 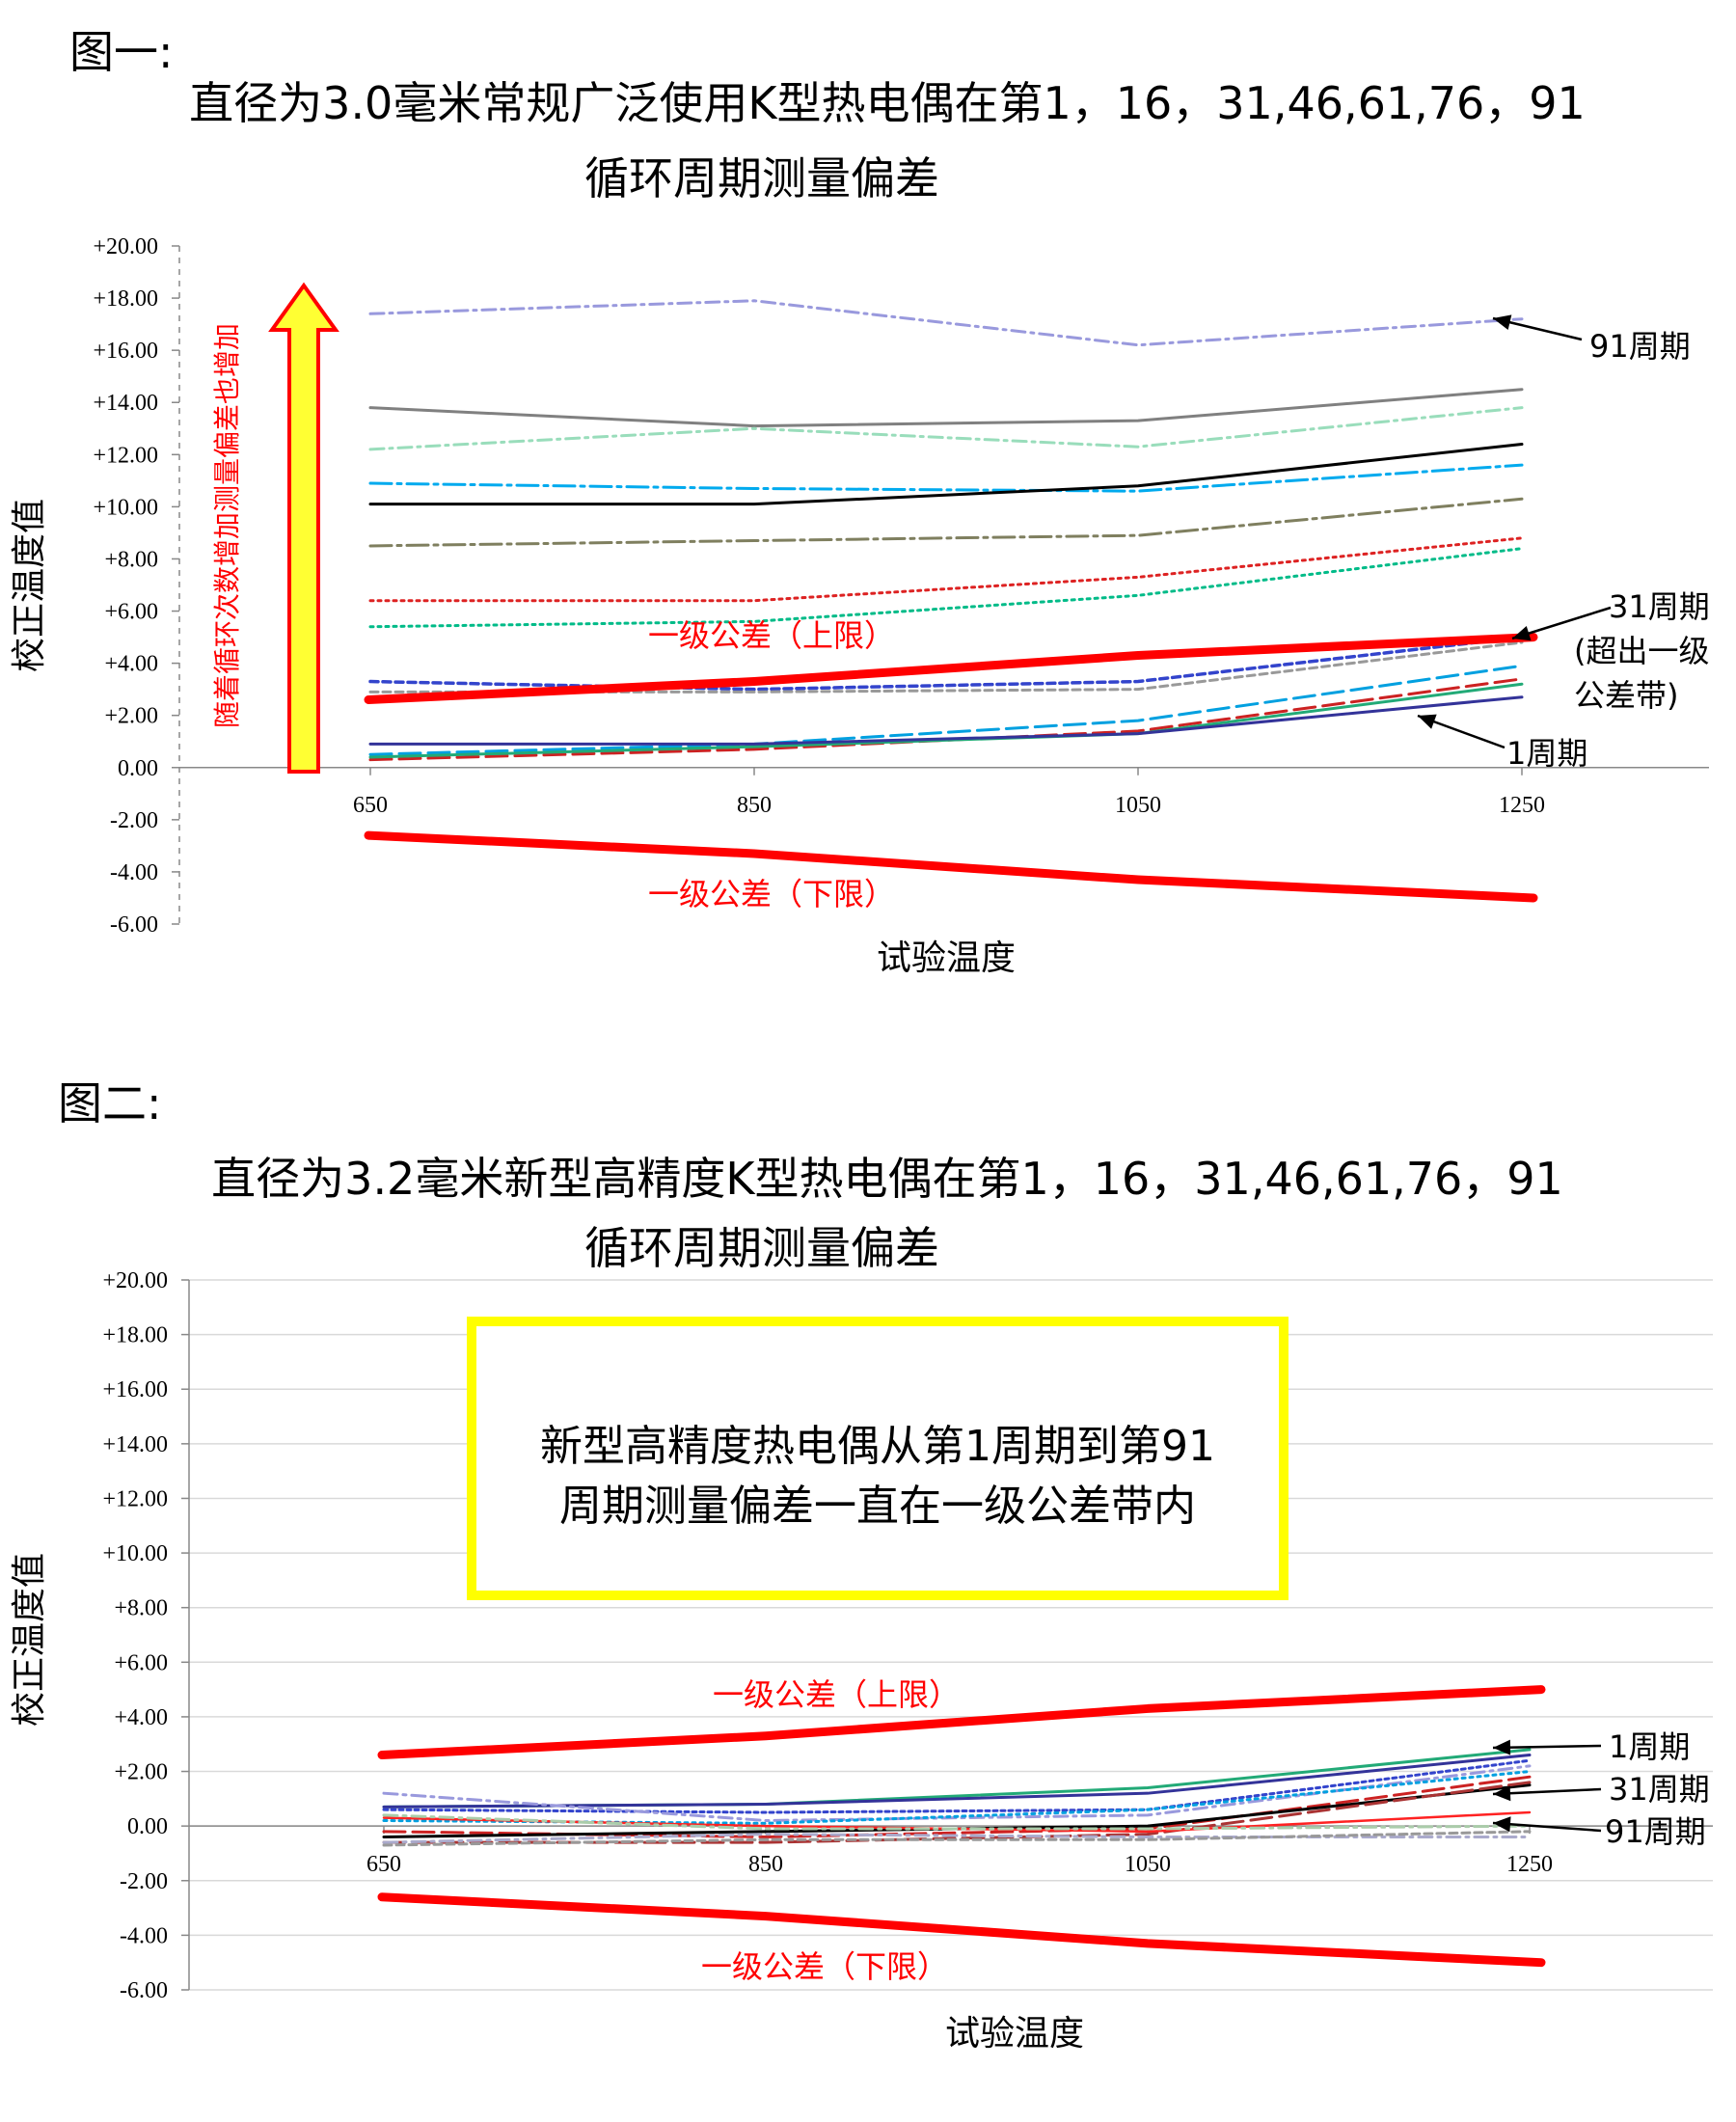 I want to click on callout-box: 新型高精度热电偶从第1周期到第91 周期测量偏差一直在一级公差带内, so click(x=878, y=1459).